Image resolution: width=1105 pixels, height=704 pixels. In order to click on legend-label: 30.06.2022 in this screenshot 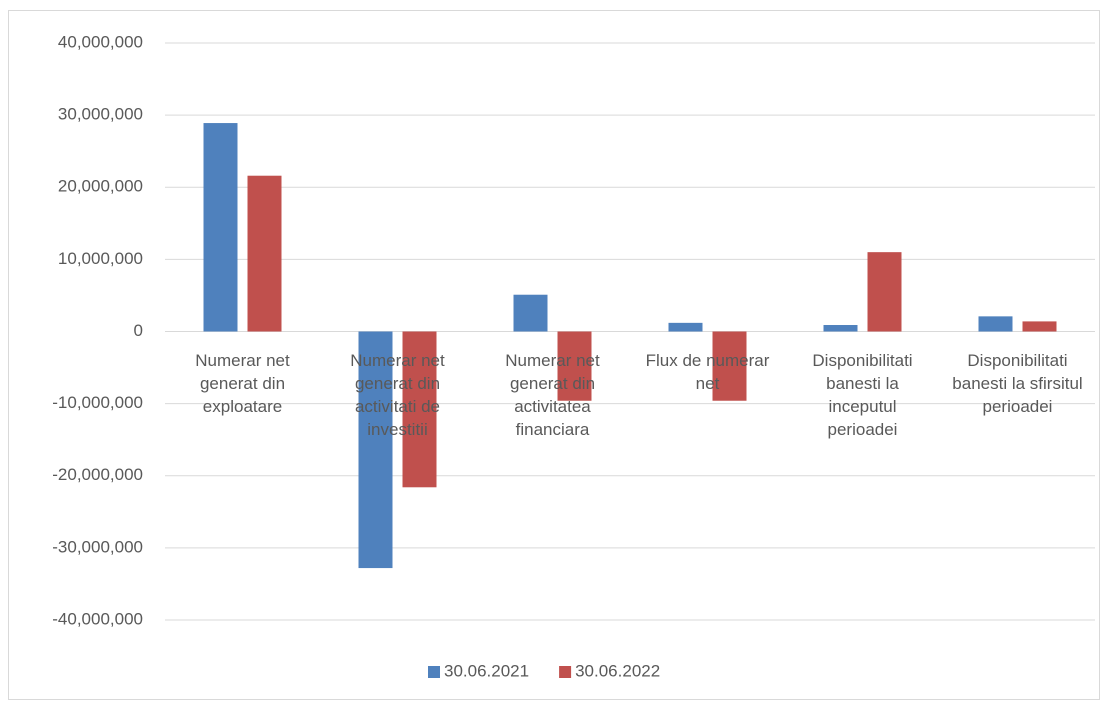, I will do `click(617, 670)`.